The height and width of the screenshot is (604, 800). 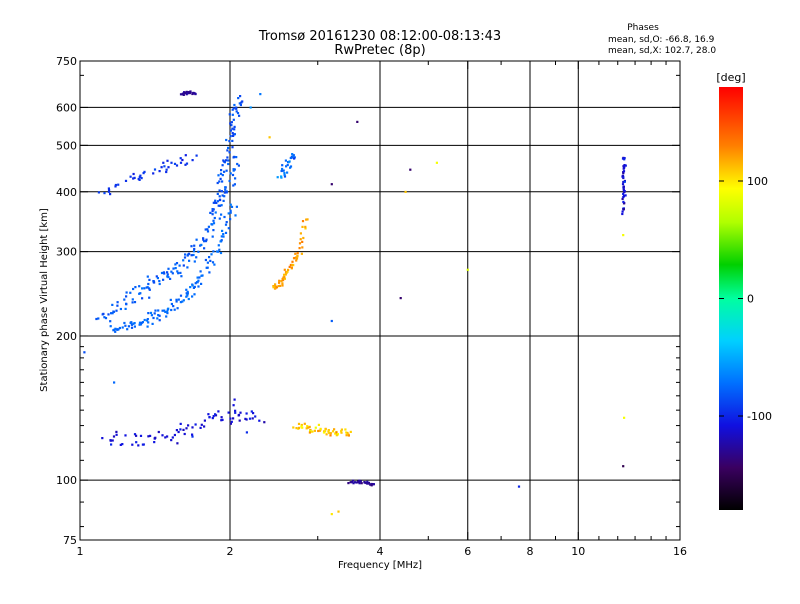 I want to click on phases-mean-o: mean, sd,O: -66.8, 16.9, so click(x=661, y=40).